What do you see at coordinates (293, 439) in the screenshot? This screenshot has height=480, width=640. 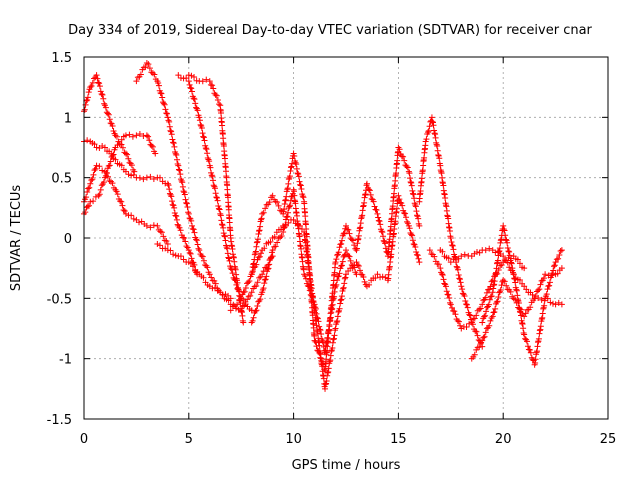 I see `x-tick-label: 10` at bounding box center [293, 439].